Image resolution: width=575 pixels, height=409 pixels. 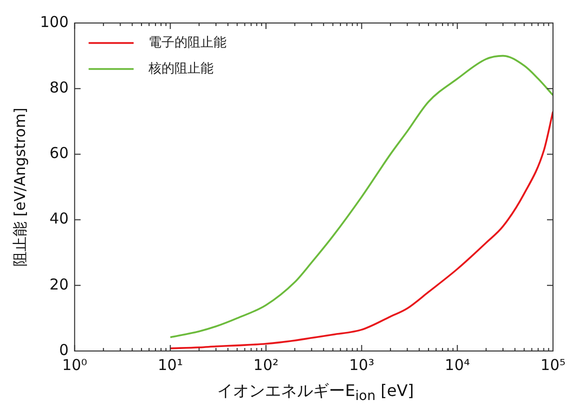 I want to click on y-tick-label: 40, so click(x=59, y=219).